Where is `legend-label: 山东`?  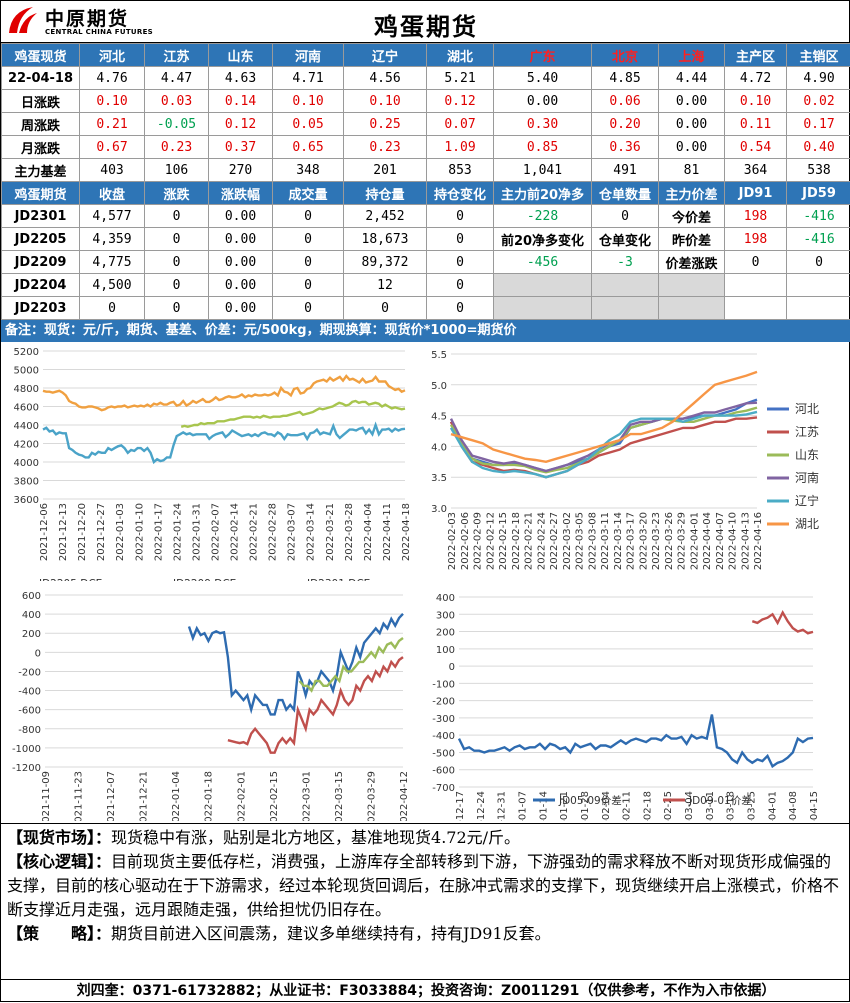 legend-label: 山东 is located at coordinates (807, 455).